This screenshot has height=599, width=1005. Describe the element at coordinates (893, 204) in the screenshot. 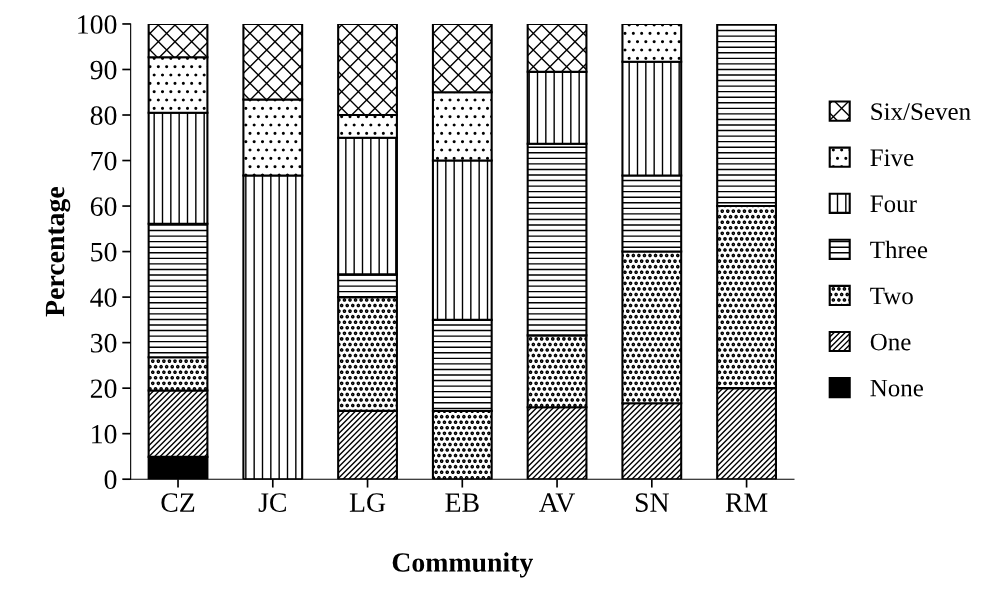

I see `legend-label: Four` at that location.